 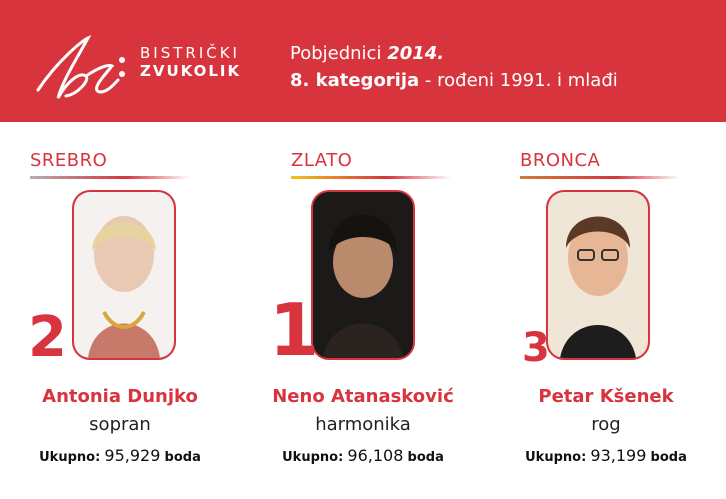 What do you see at coordinates (120, 396) in the screenshot?
I see `winner-name: Antonia Dunjko` at bounding box center [120, 396].